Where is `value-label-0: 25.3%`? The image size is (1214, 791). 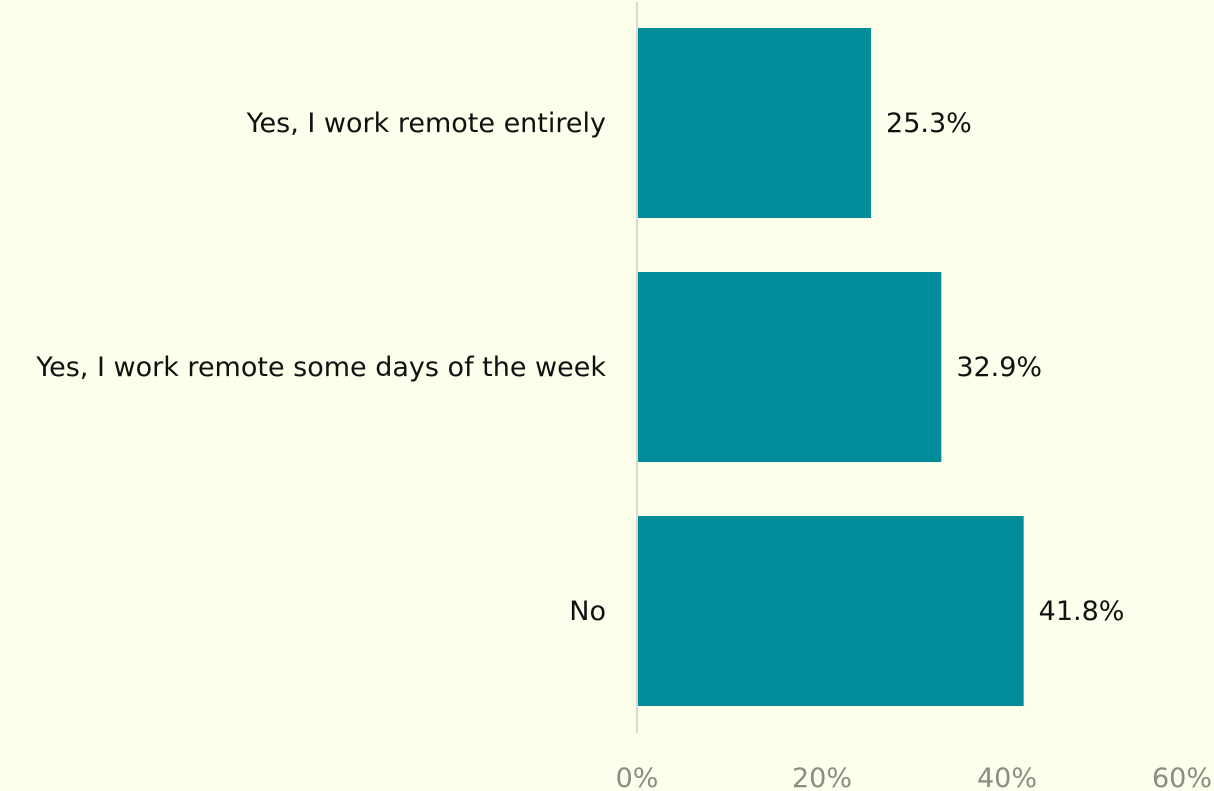 value-label-0: 25.3% is located at coordinates (929, 123).